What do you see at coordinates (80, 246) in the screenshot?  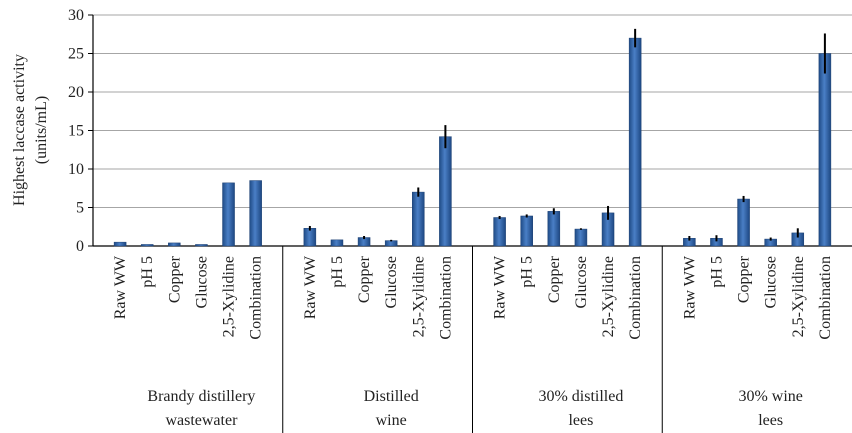 I see `y-tick-label: 0` at bounding box center [80, 246].